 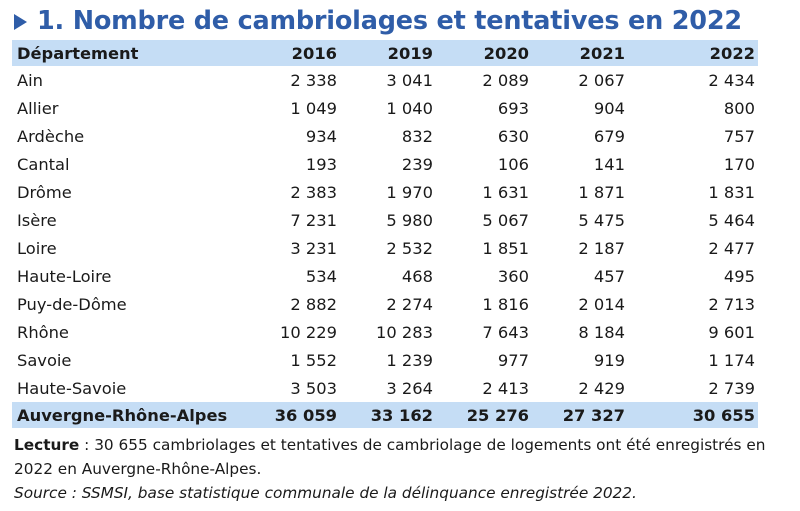 What do you see at coordinates (731, 80) in the screenshot?
I see `value-cell: 2 434` at bounding box center [731, 80].